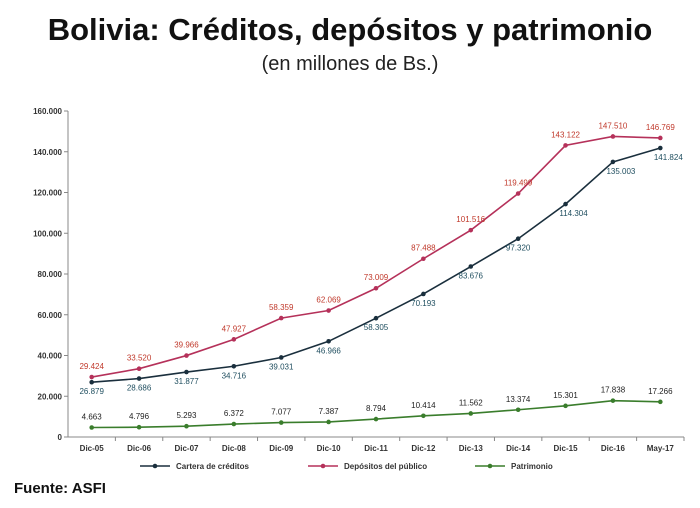 Image resolution: width=700 pixels, height=508 pixels. What do you see at coordinates (186, 345) in the screenshot?
I see `data-label: 39.966` at bounding box center [186, 345].